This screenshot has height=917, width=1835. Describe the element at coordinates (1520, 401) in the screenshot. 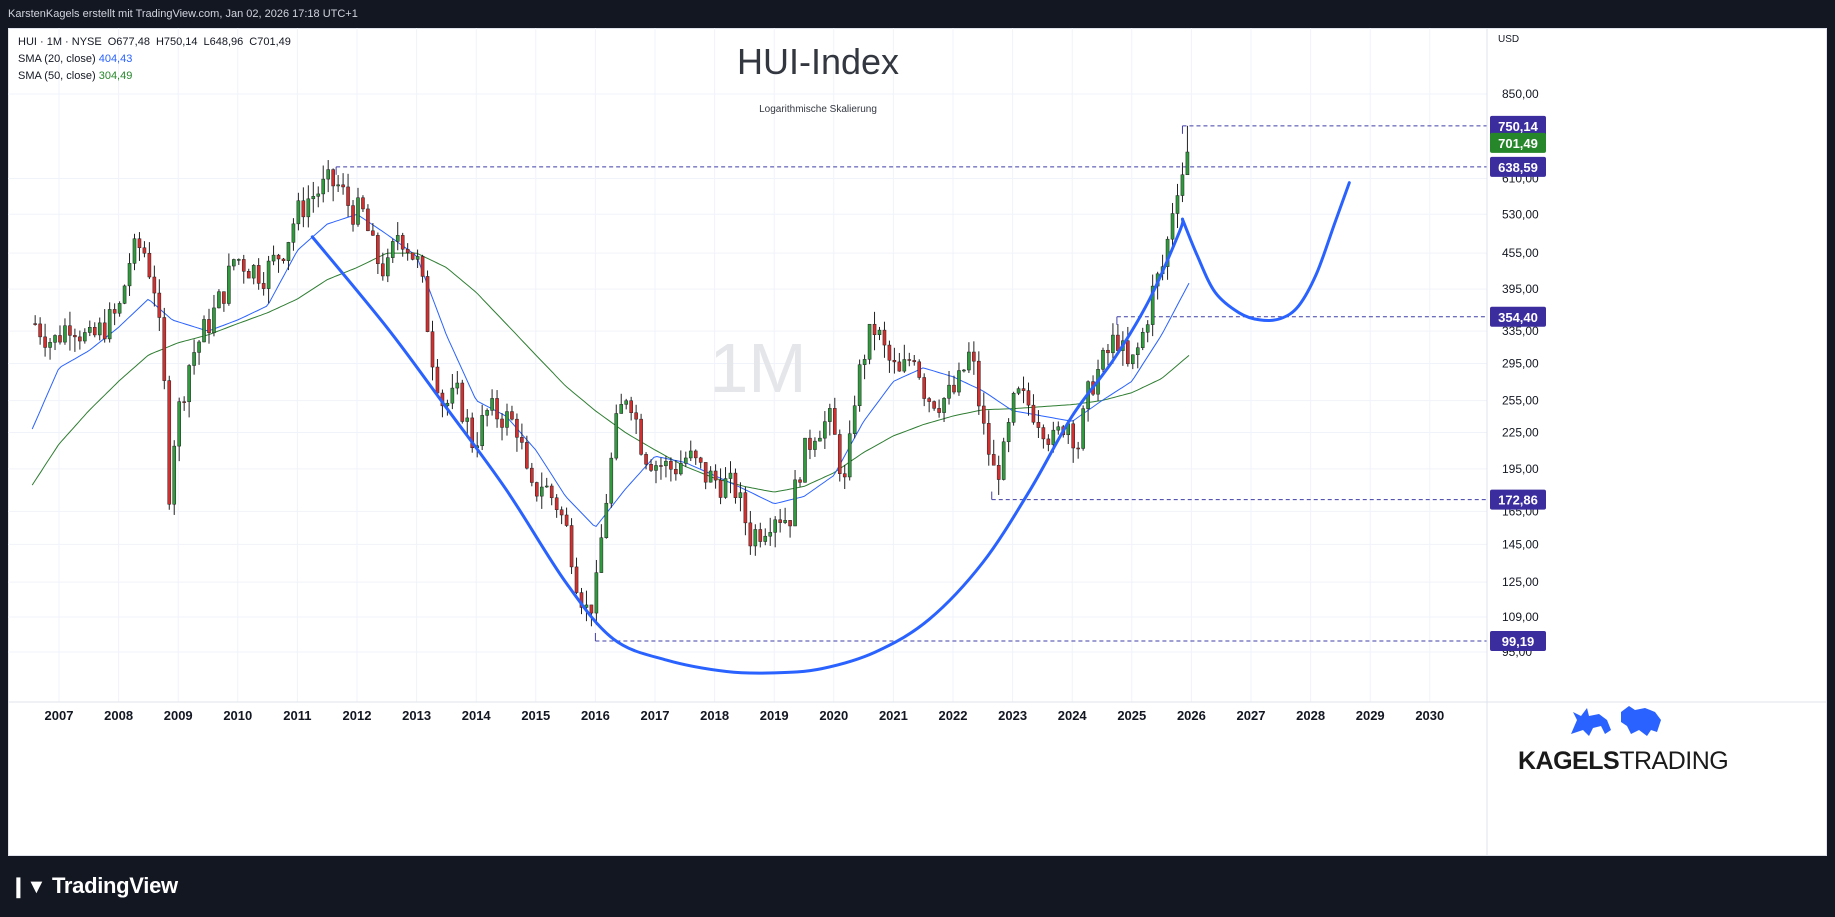

I see `price-tick-label: 255,00` at that location.